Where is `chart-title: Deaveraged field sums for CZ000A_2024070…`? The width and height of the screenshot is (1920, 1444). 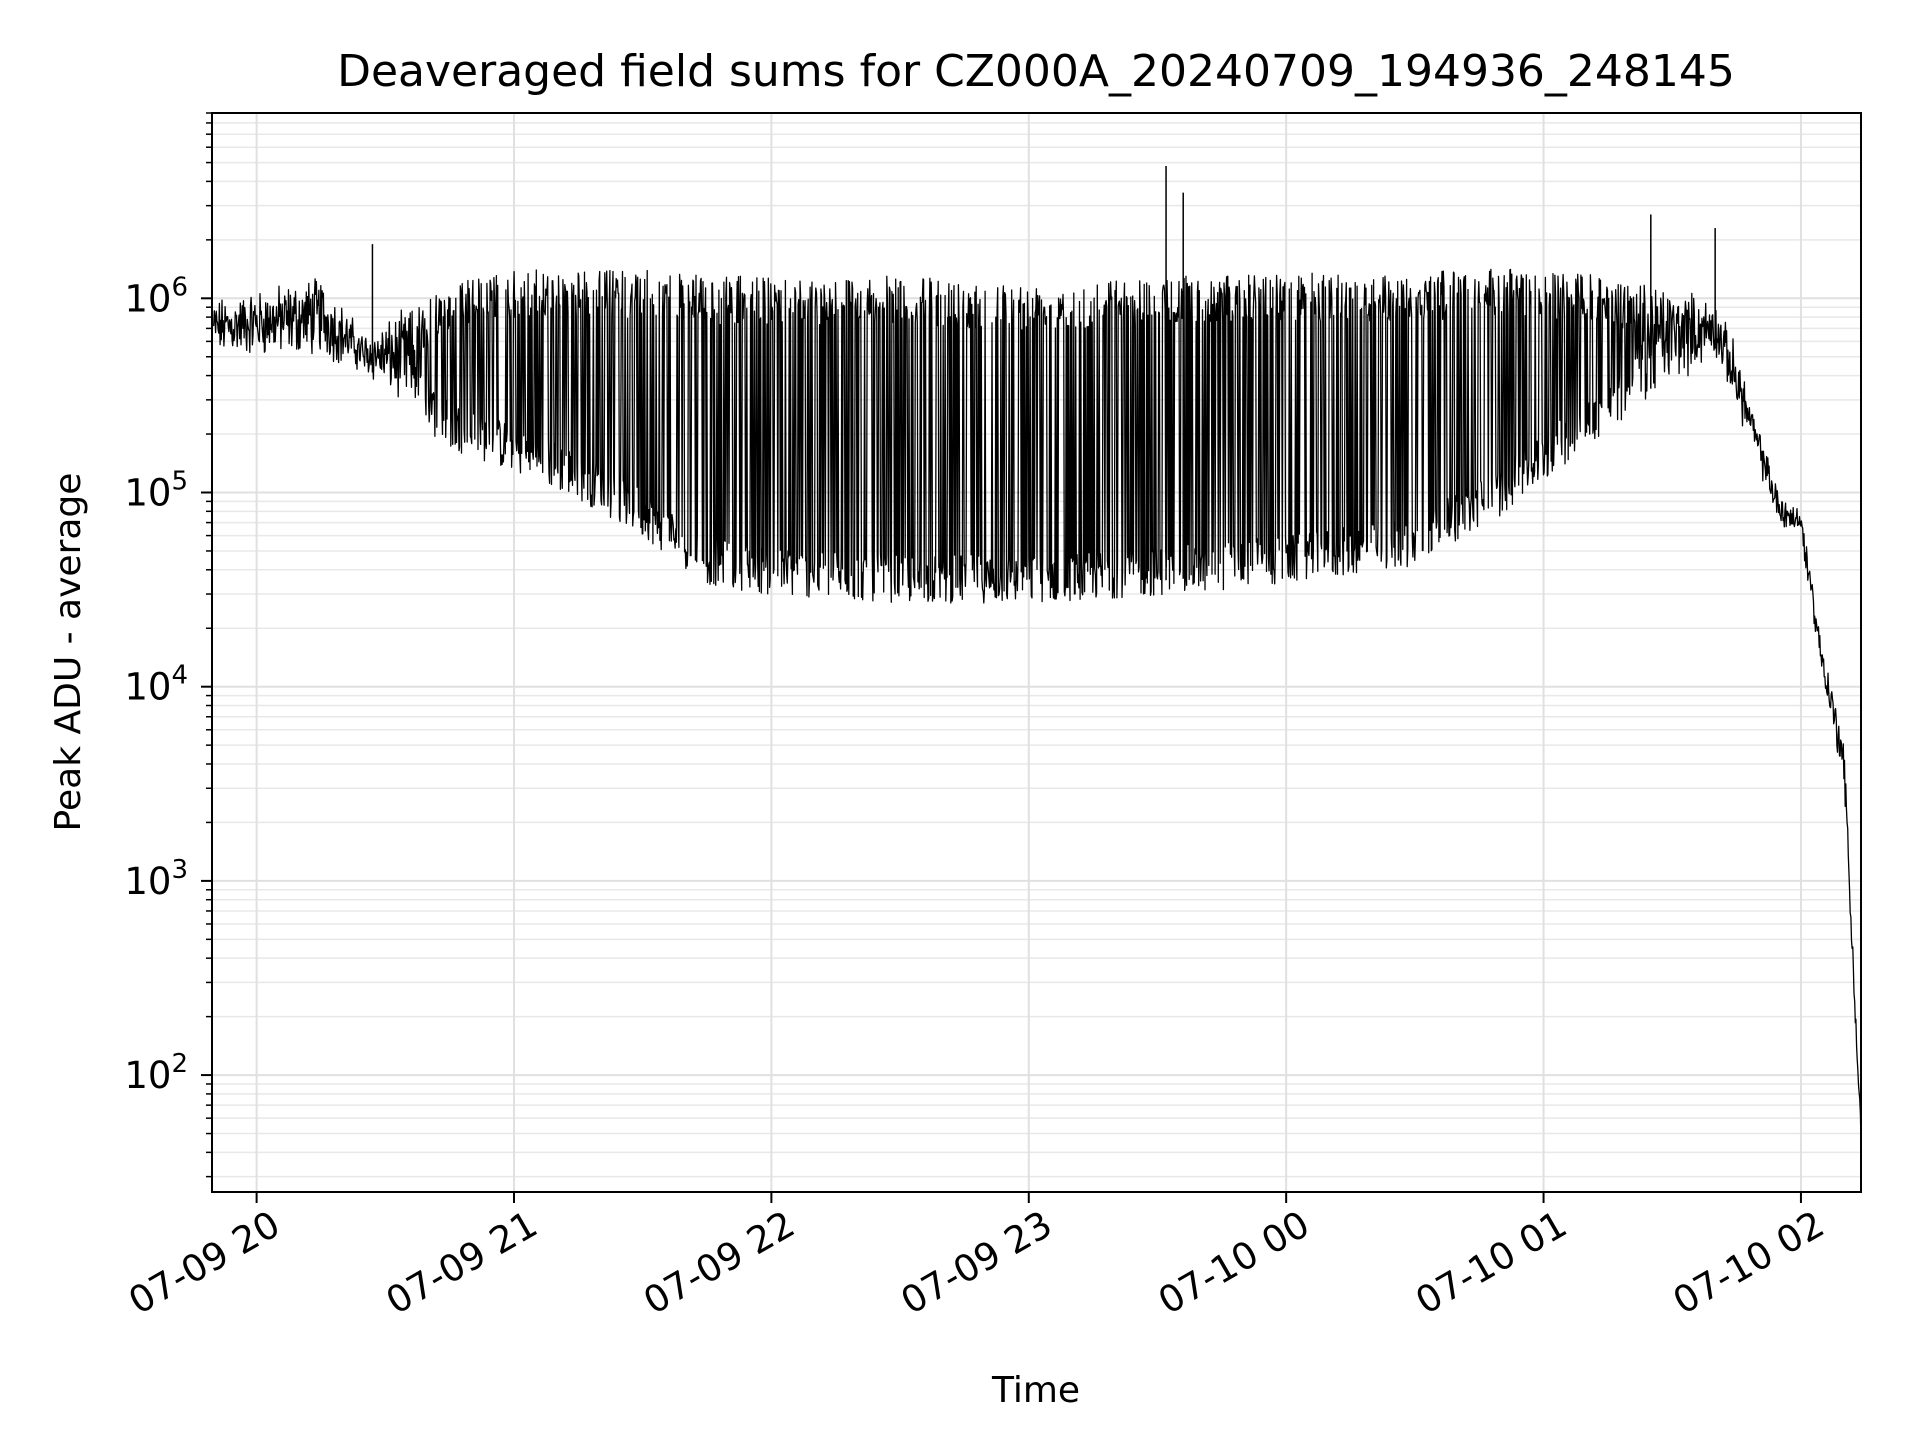 chart-title: Deaveraged field sums for CZ000A_2024070… is located at coordinates (1036, 71).